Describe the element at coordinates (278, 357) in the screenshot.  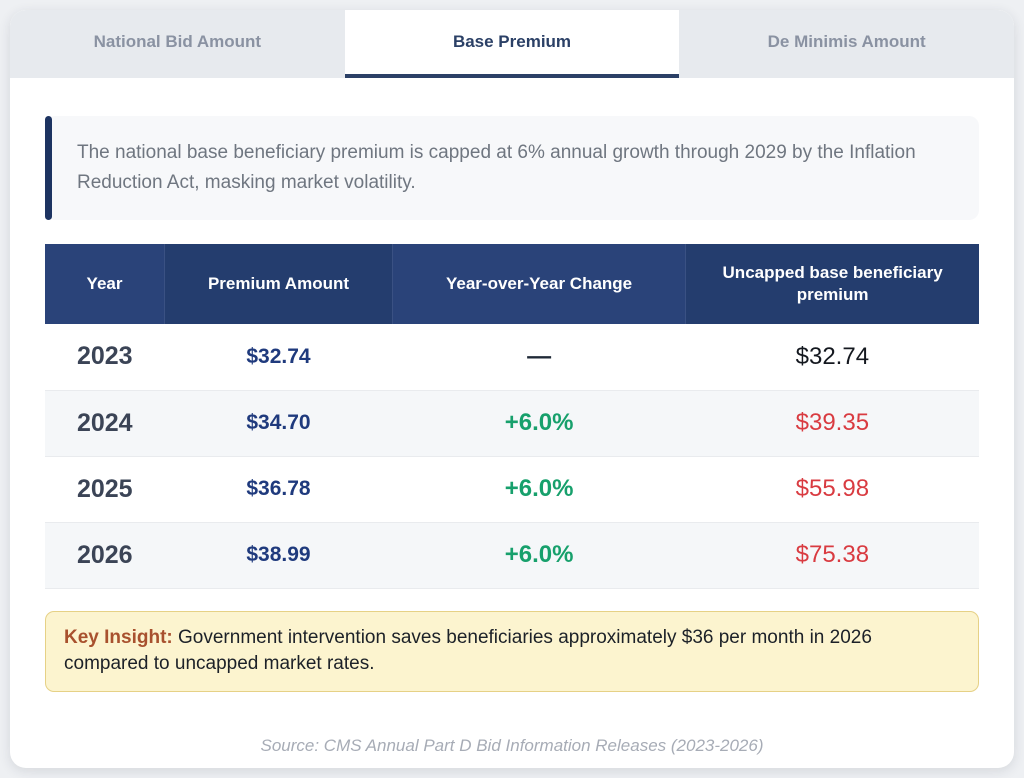
I see `cell-premium-amount: $32.74` at that location.